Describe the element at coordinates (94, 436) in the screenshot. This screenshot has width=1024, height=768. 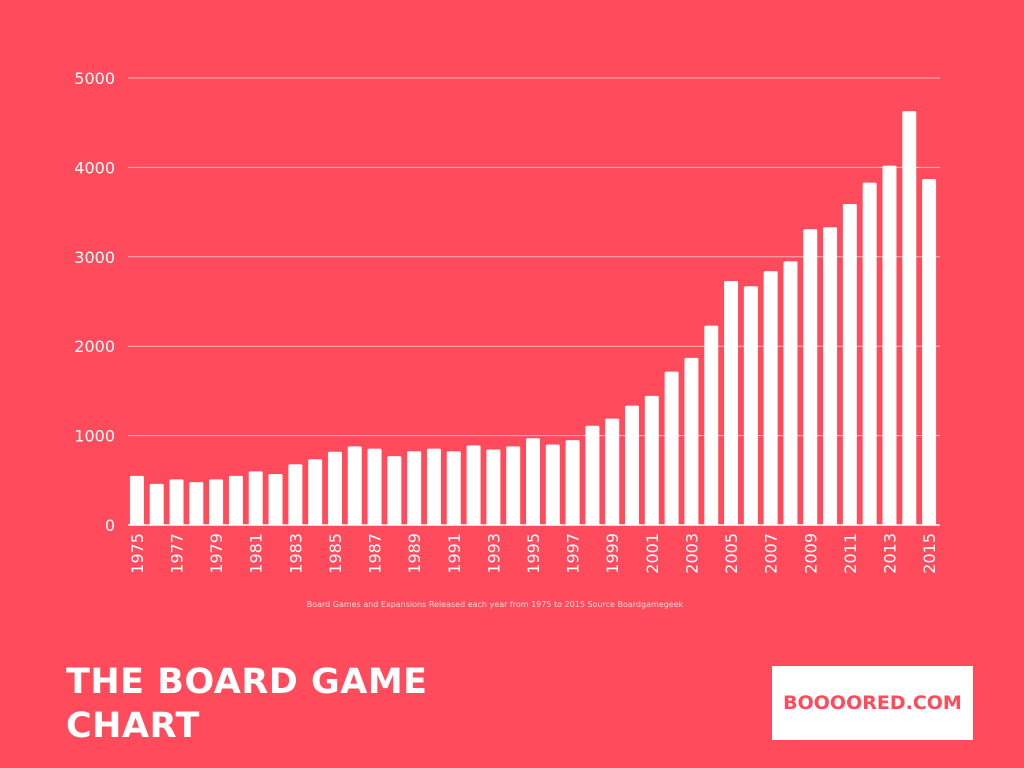
I see `y-tick-label: 1000` at that location.